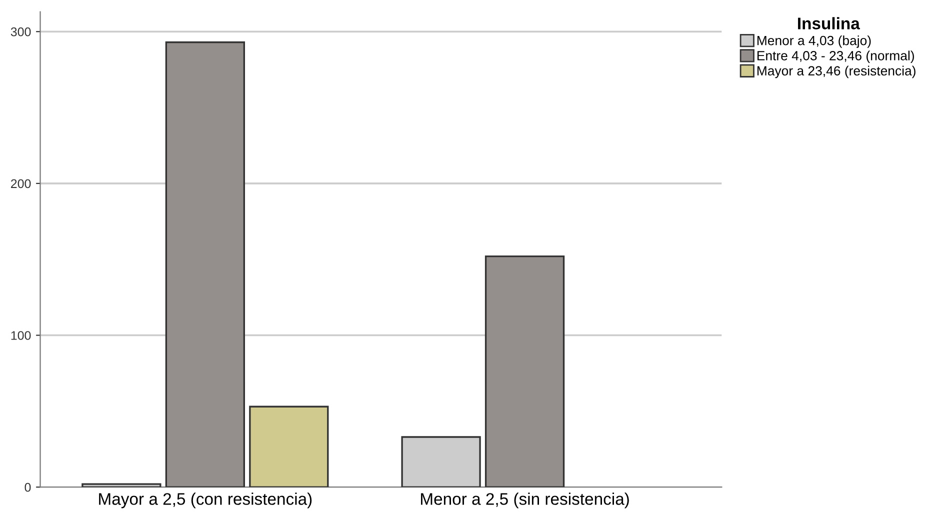 The height and width of the screenshot is (516, 936). Describe the element at coordinates (20, 31) in the screenshot. I see `y-tick-label: 300` at that location.